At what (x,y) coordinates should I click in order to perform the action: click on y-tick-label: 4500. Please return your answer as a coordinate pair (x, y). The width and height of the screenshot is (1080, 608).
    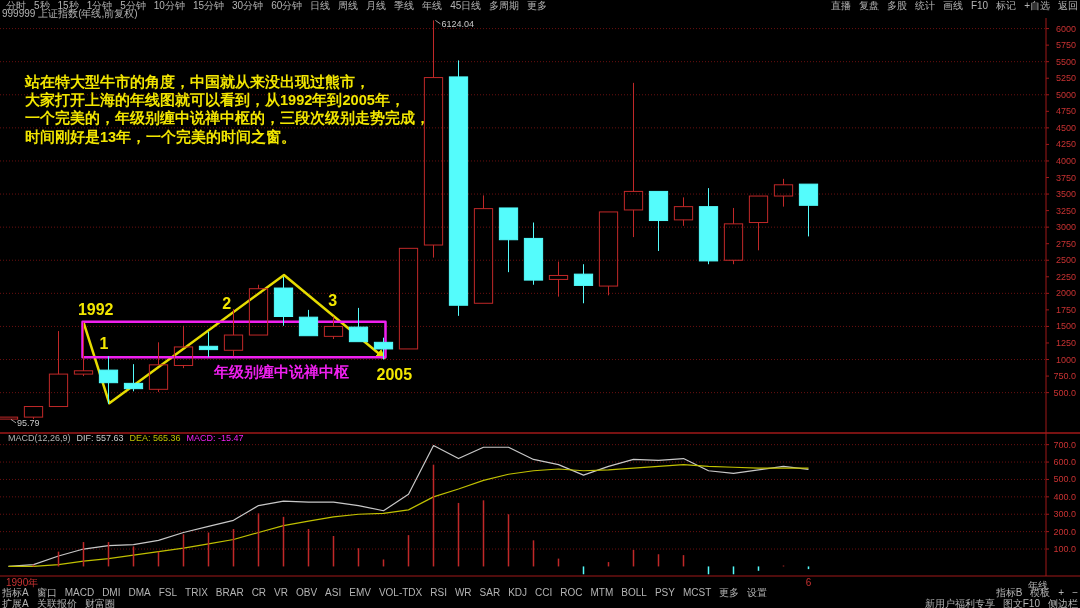
    Looking at the image, I should click on (1065, 127).